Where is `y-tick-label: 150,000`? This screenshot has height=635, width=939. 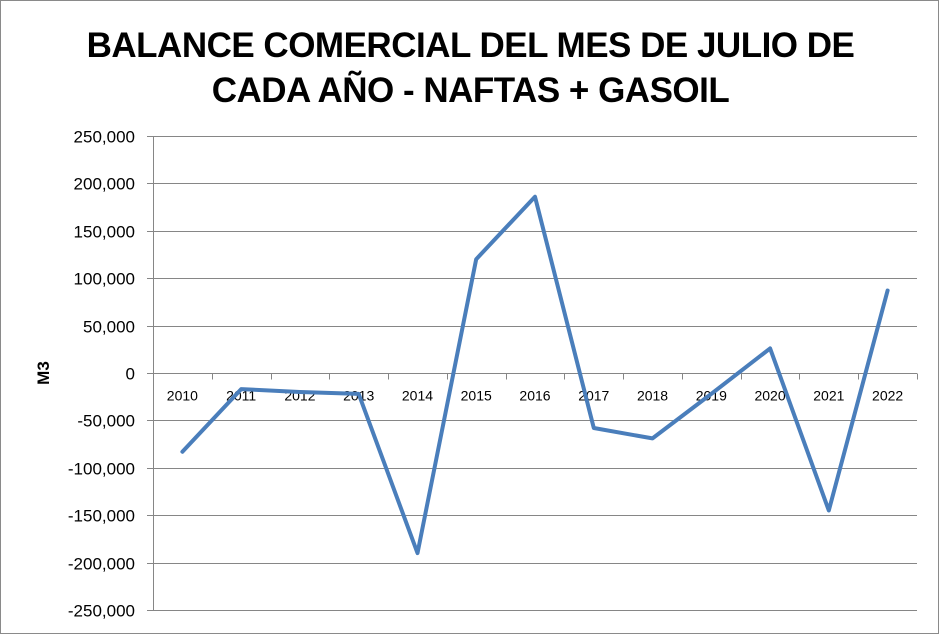
y-tick-label: 150,000 is located at coordinates (104, 232).